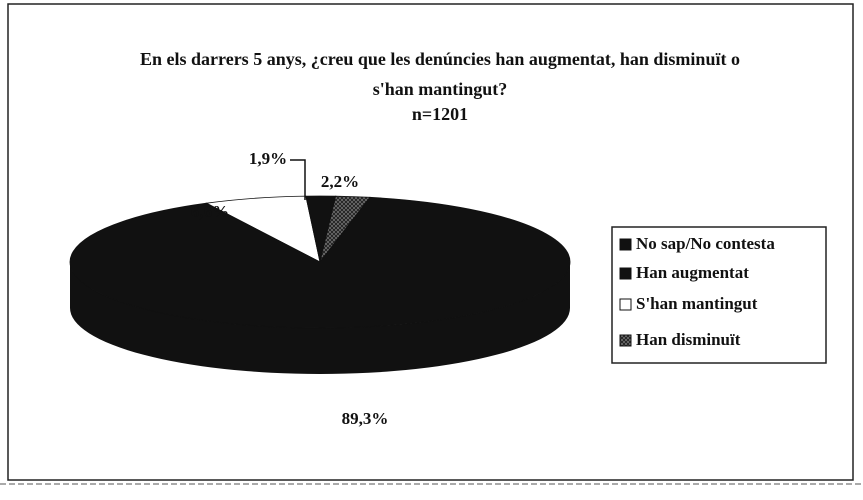 Image resolution: width=863 pixels, height=500 pixels. What do you see at coordinates (320, 318) in the screenshot?
I see `pie-side` at bounding box center [320, 318].